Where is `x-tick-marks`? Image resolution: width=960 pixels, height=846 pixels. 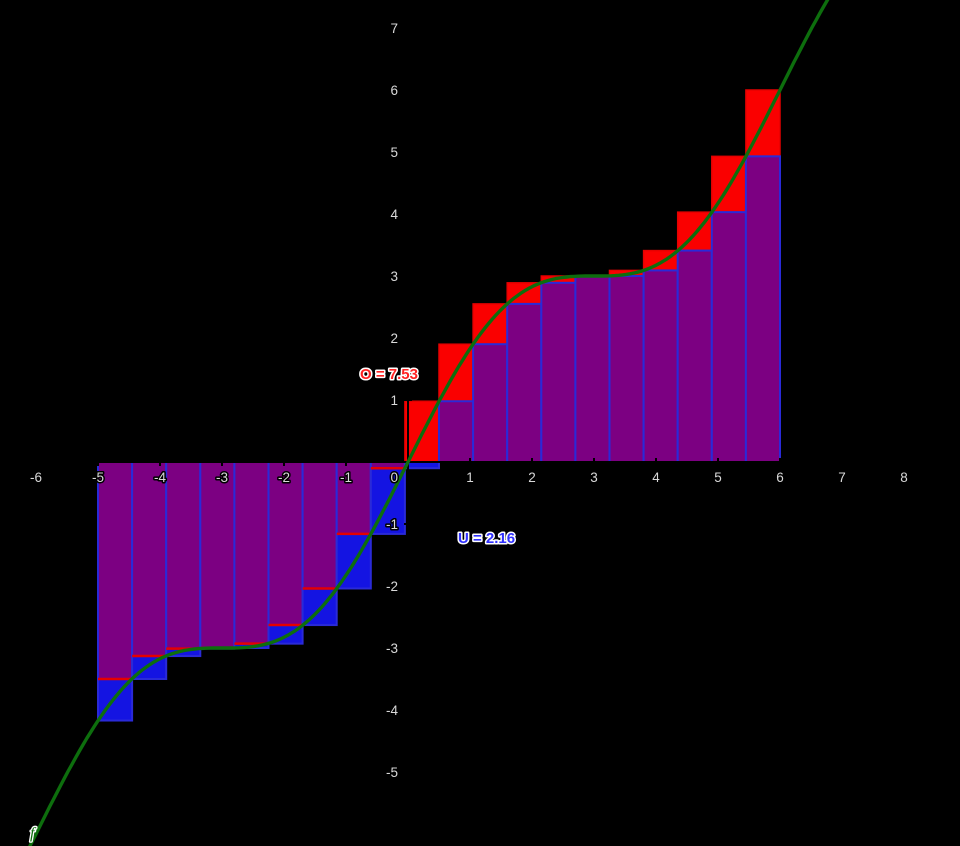
x-tick-marks is located at coordinates (470, 462).